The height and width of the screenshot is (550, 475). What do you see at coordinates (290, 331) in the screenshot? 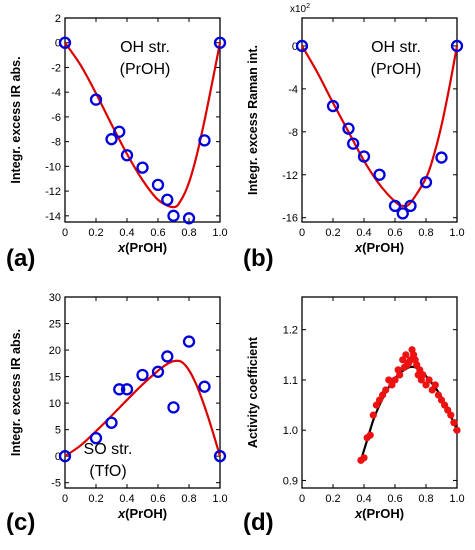
I see `y-tick-label: 1.2` at bounding box center [290, 331].